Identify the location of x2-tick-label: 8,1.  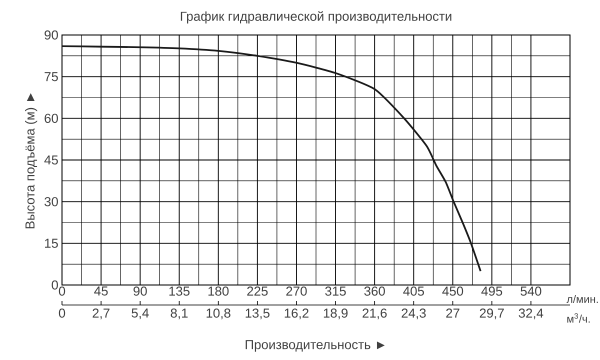
(179, 314).